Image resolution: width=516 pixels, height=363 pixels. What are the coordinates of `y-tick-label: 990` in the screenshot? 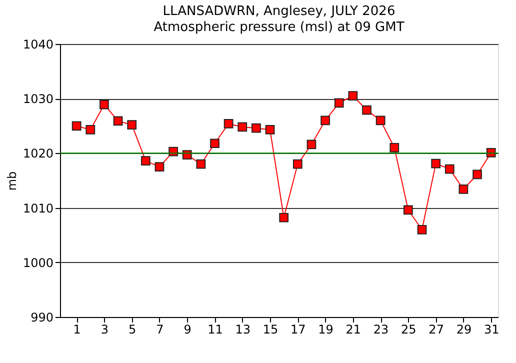 It's located at (42, 317).